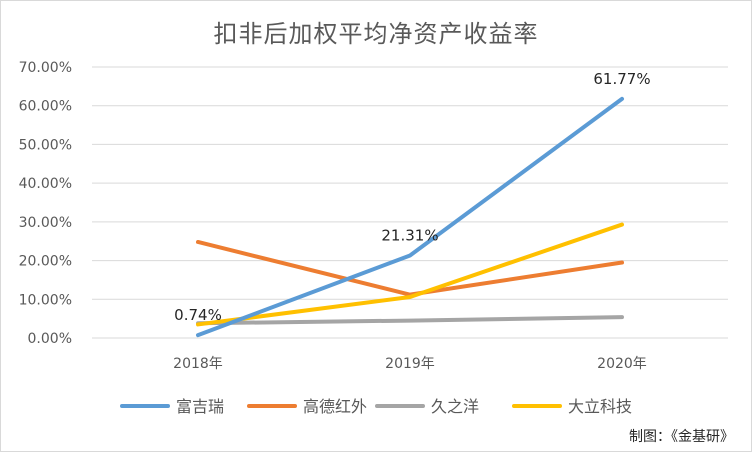 The height and width of the screenshot is (452, 752). I want to click on y-tick-label: 60.00%, so click(45, 107).